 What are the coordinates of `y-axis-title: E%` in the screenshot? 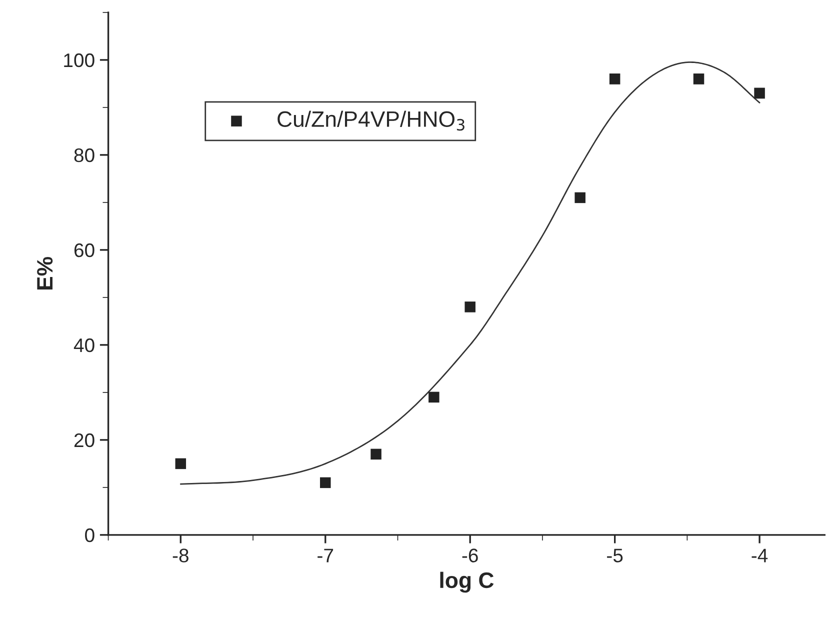 It's located at (45, 273).